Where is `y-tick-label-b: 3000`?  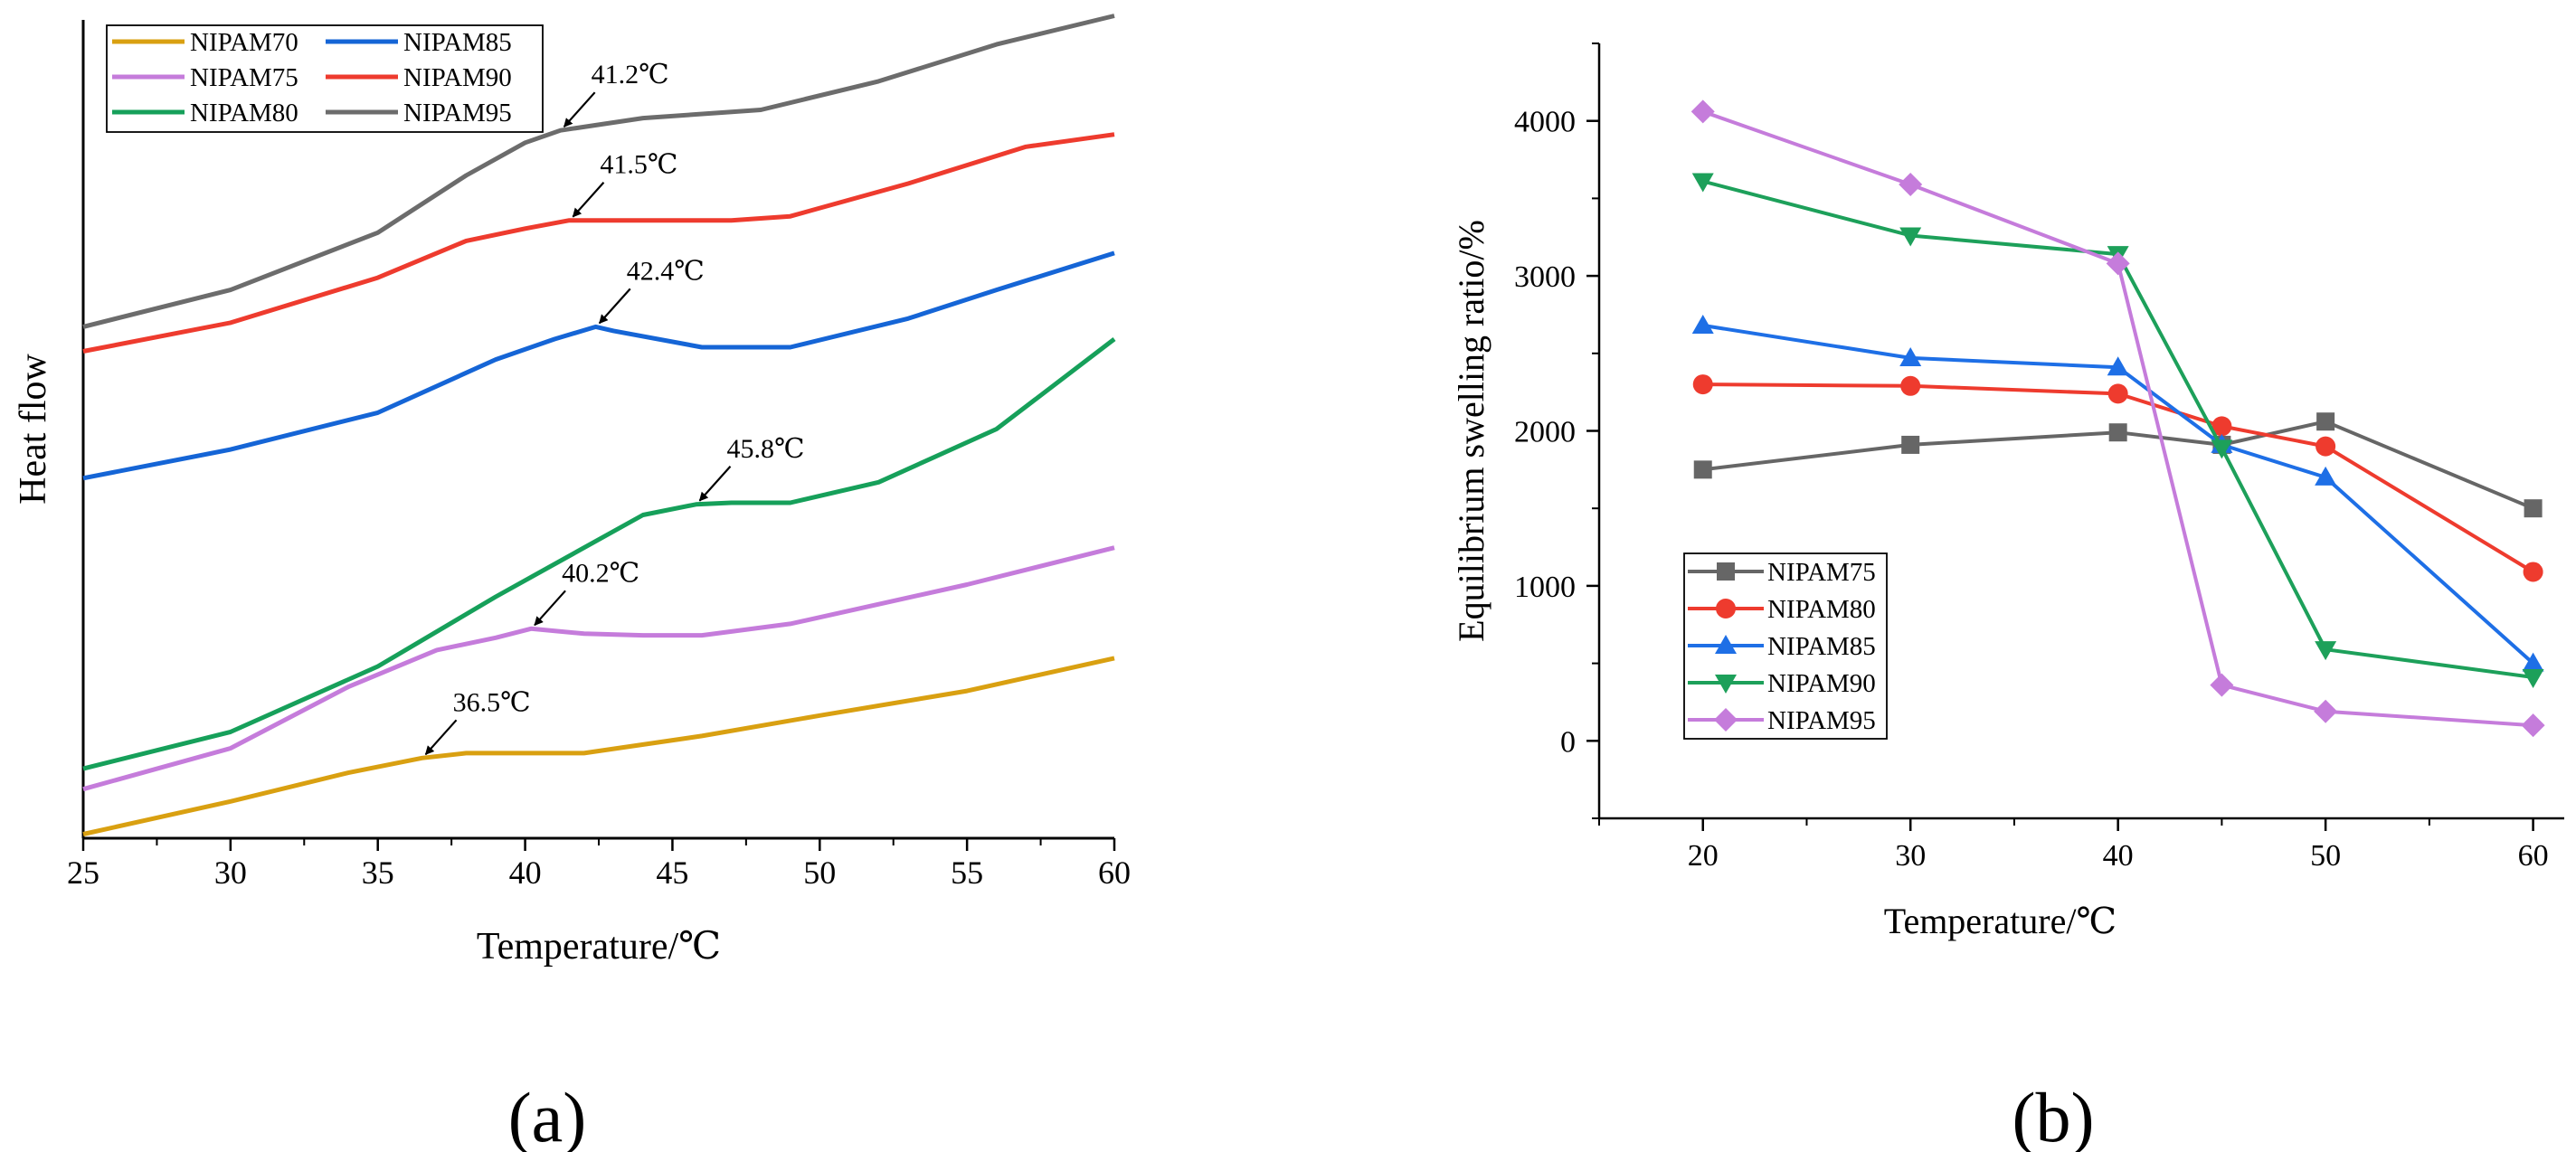
y-tick-label-b: 3000 is located at coordinates (1545, 277).